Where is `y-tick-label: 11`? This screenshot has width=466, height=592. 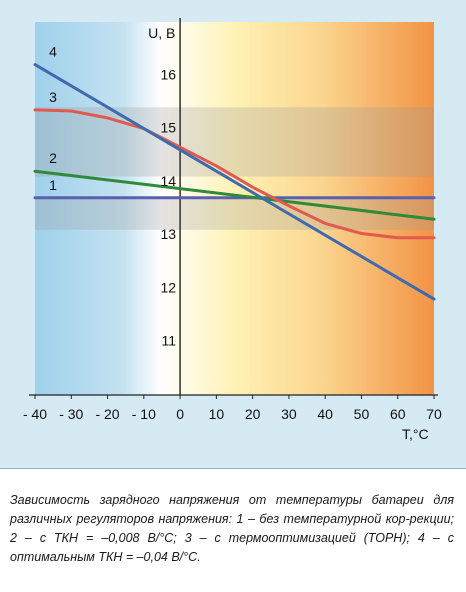 y-tick-label: 11 is located at coordinates (169, 341).